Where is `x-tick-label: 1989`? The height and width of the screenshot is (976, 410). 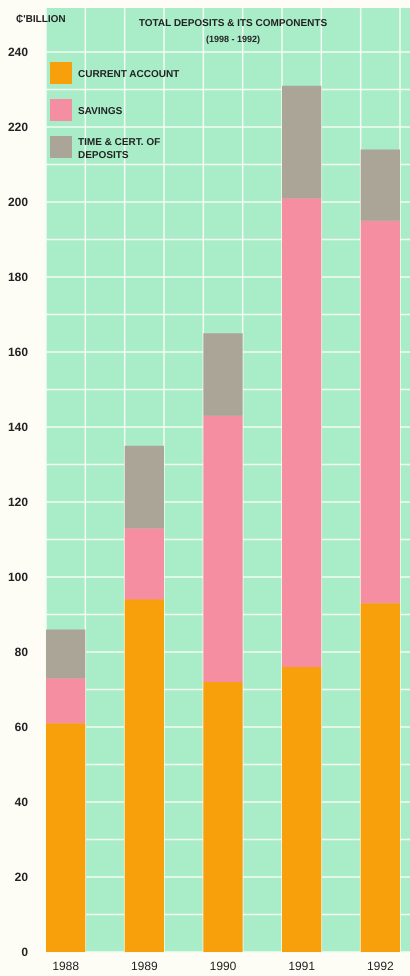
x-tick-label: 1989 is located at coordinates (144, 966).